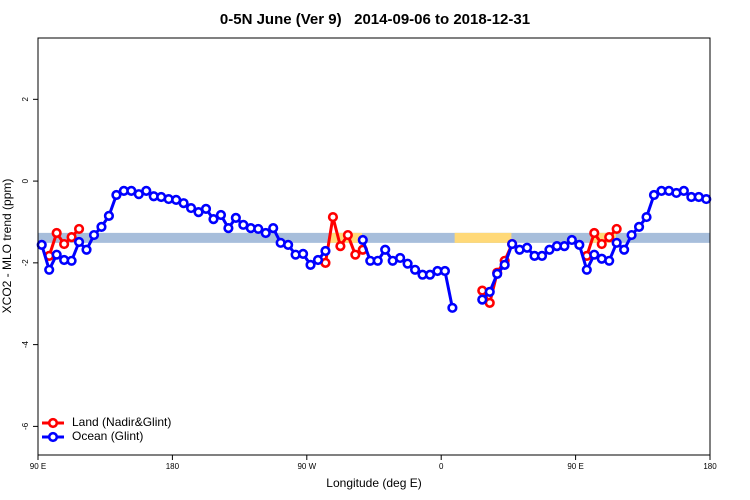 The image size is (750, 500). Describe the element at coordinates (7, 246) in the screenshot. I see `y-axis-label: XCO2 - MLO trend (ppm)` at that location.